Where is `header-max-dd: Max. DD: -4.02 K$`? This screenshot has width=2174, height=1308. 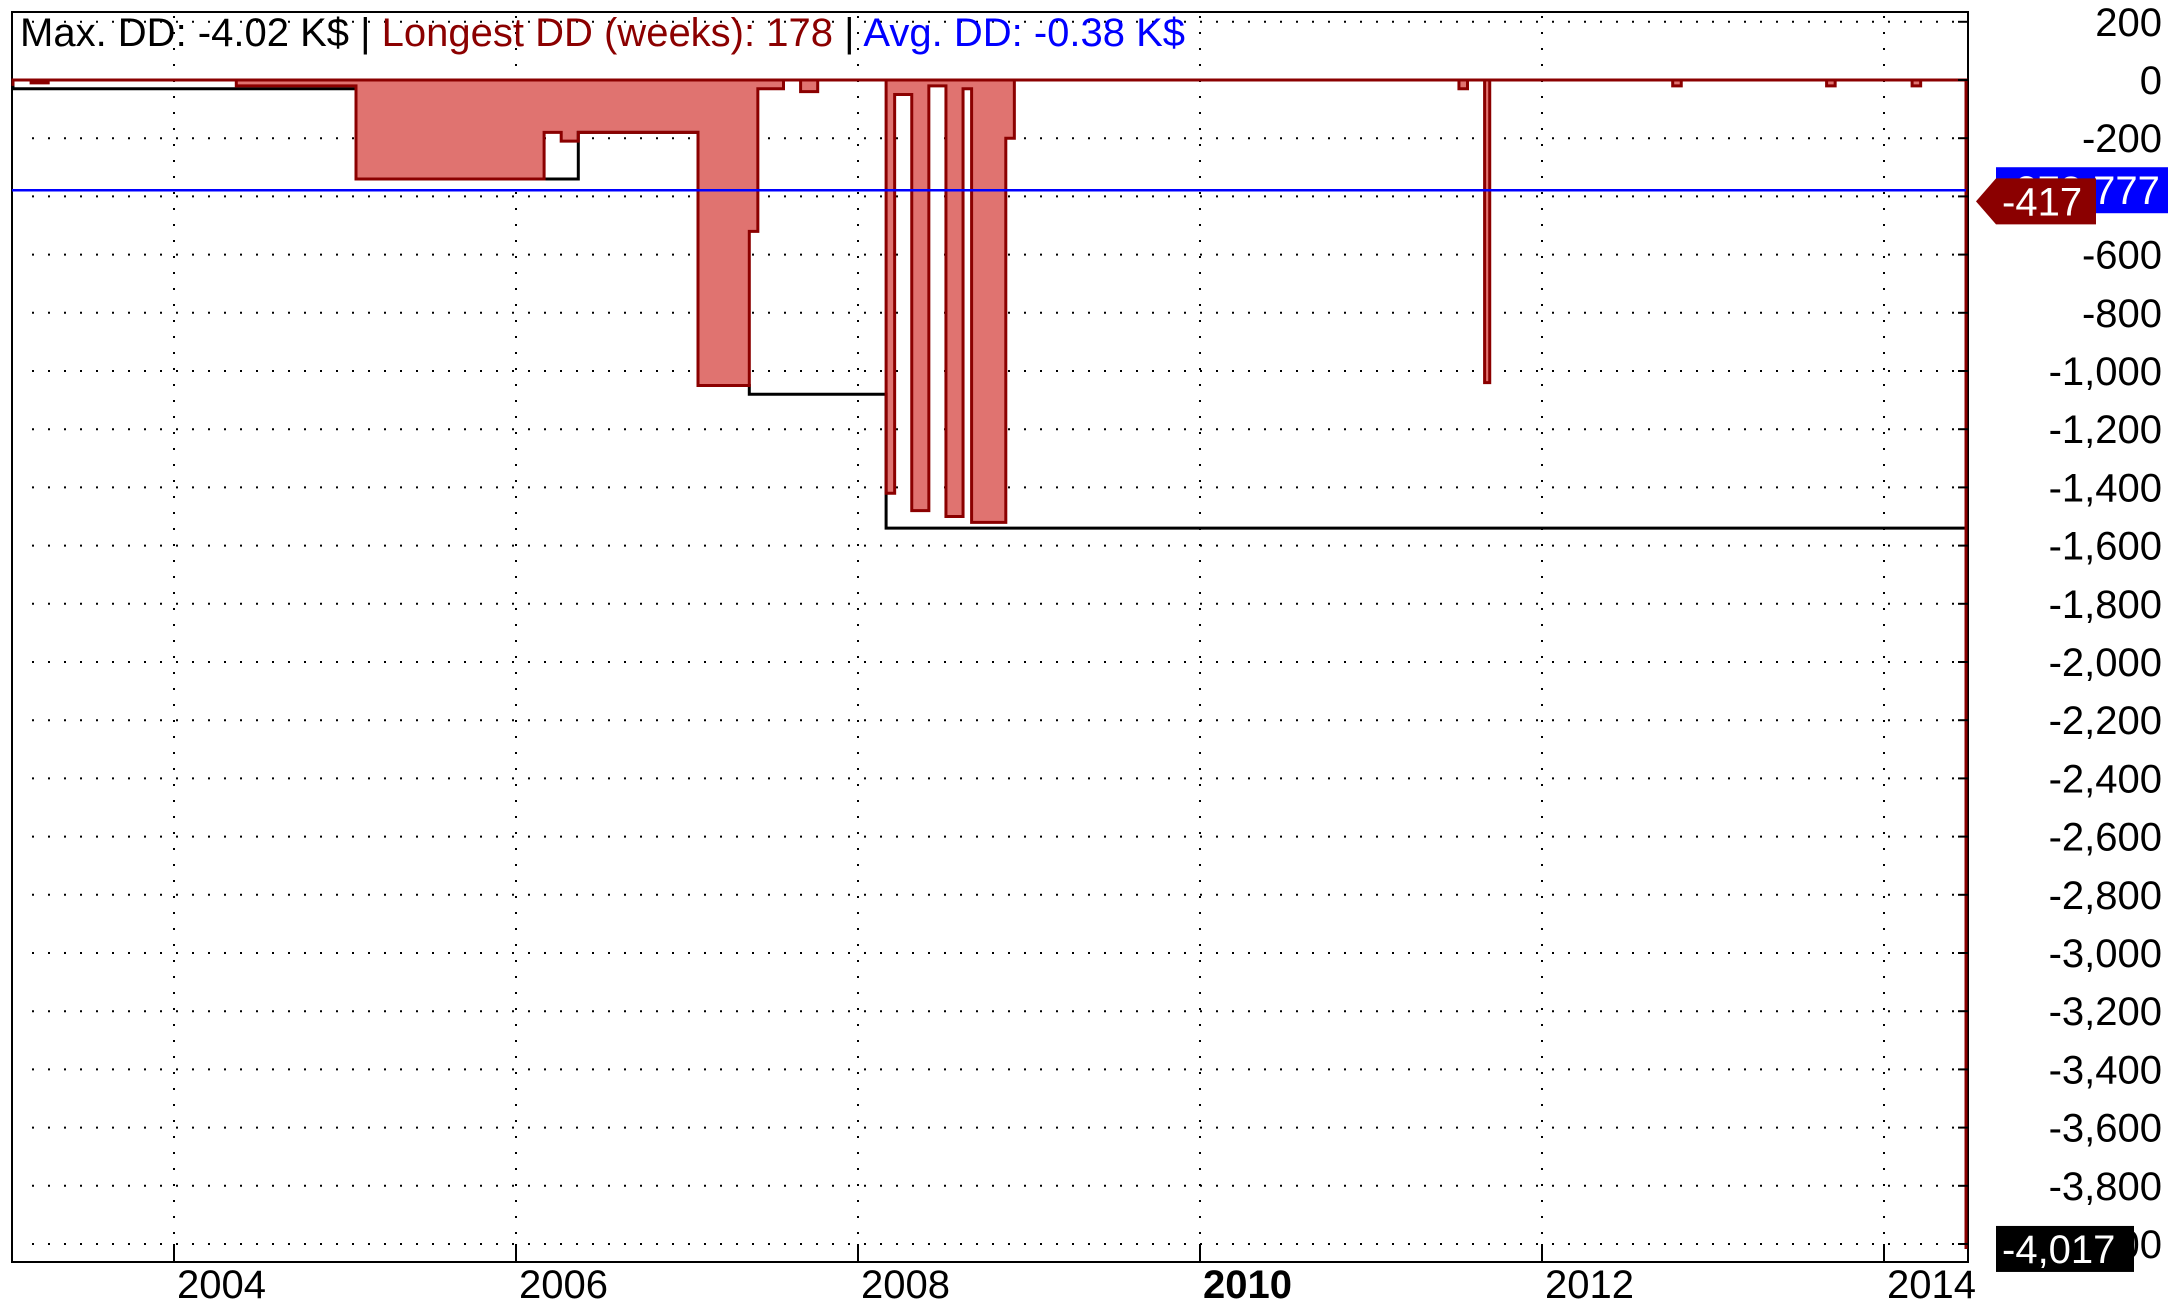
header-max-dd: Max. DD: -4.02 K$ is located at coordinates (184, 33).